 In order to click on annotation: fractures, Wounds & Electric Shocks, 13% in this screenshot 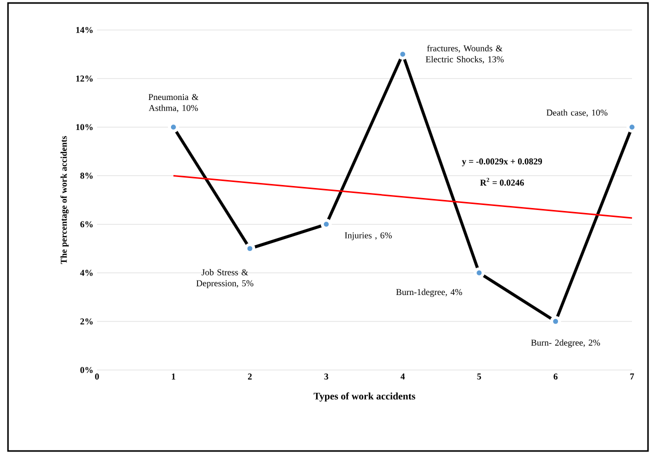, I will do `click(465, 54)`.